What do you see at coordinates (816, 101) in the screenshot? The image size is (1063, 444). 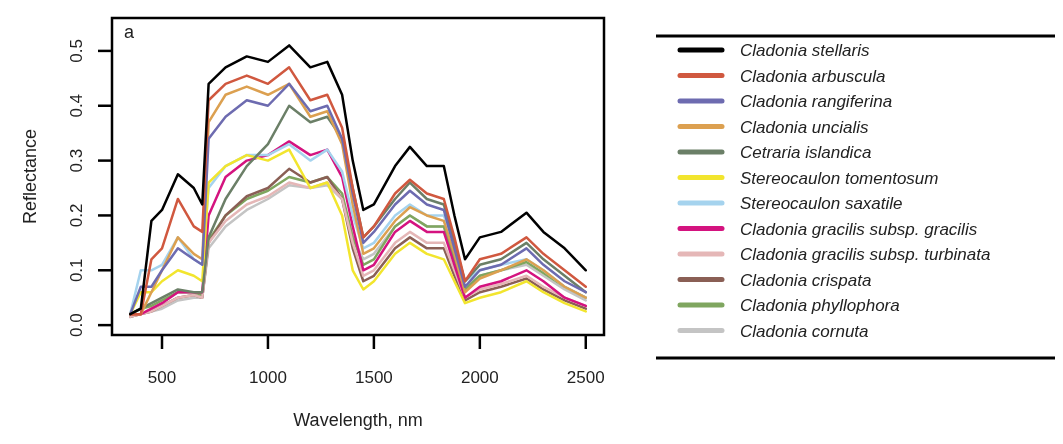 I see `legend-label: Cladonia rangiferina` at bounding box center [816, 101].